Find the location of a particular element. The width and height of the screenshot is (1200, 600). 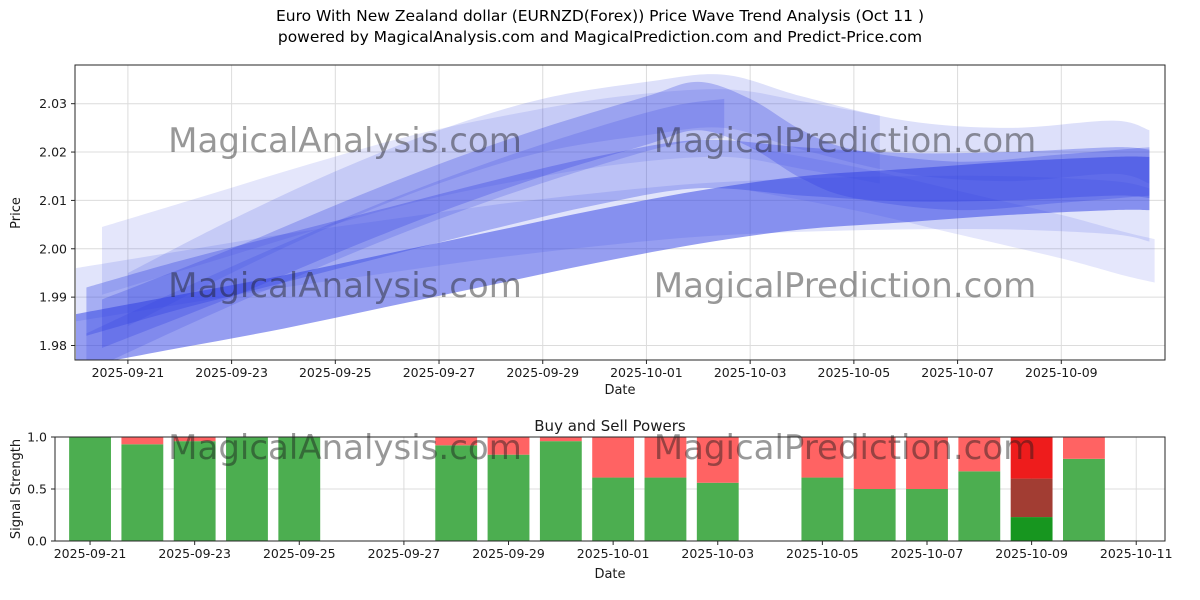

x-tick-label: 2025-10-11 is located at coordinates (1136, 553).